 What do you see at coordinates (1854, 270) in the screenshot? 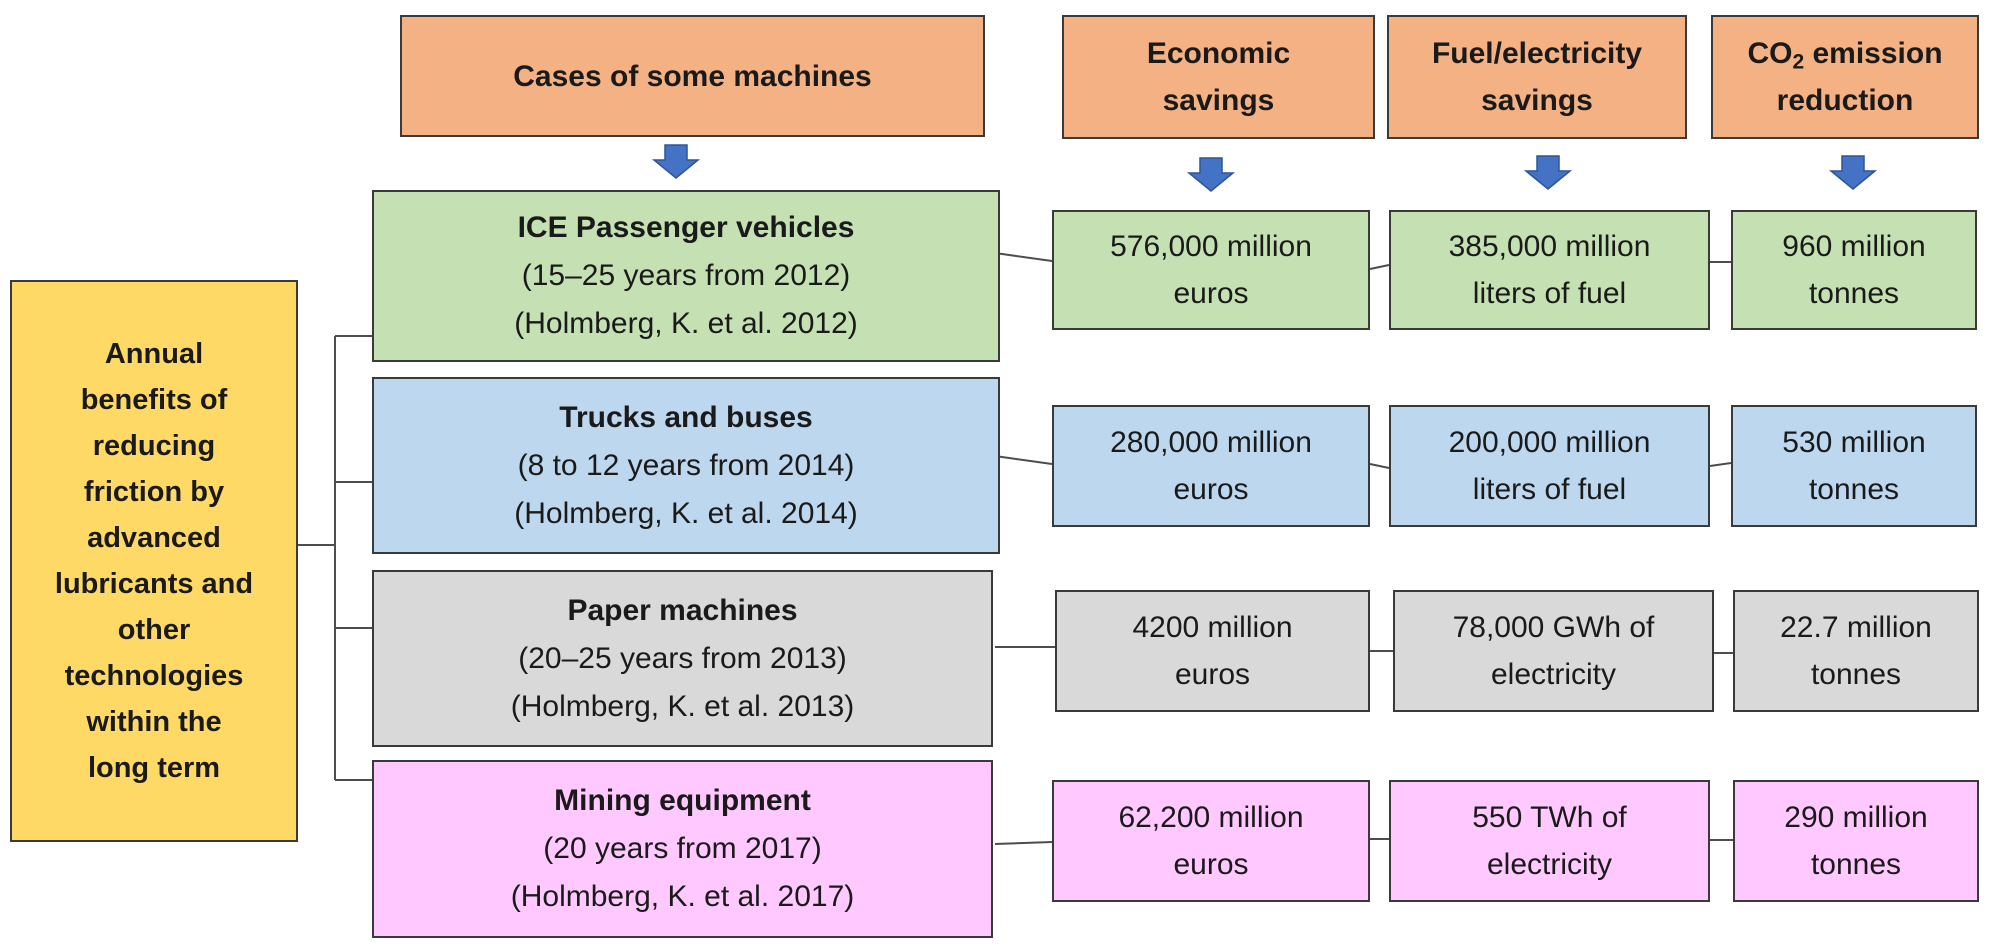
I see `co2-reduction-ice: 960 million tonnes` at bounding box center [1854, 270].